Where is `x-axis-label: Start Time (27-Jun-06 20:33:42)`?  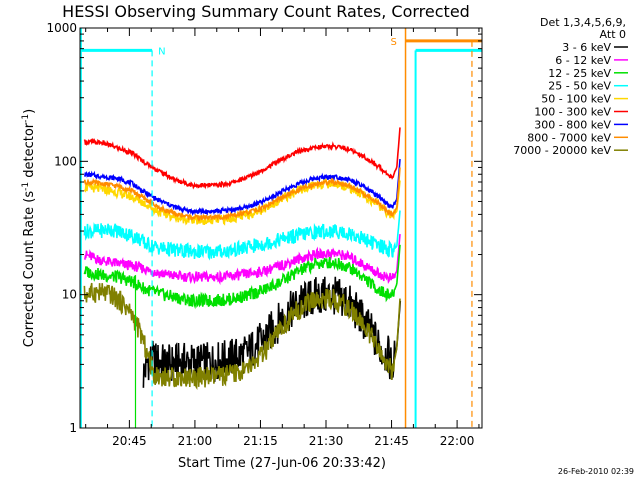
x-axis-label: Start Time (27-Jun-06 20:33:42) is located at coordinates (282, 463).